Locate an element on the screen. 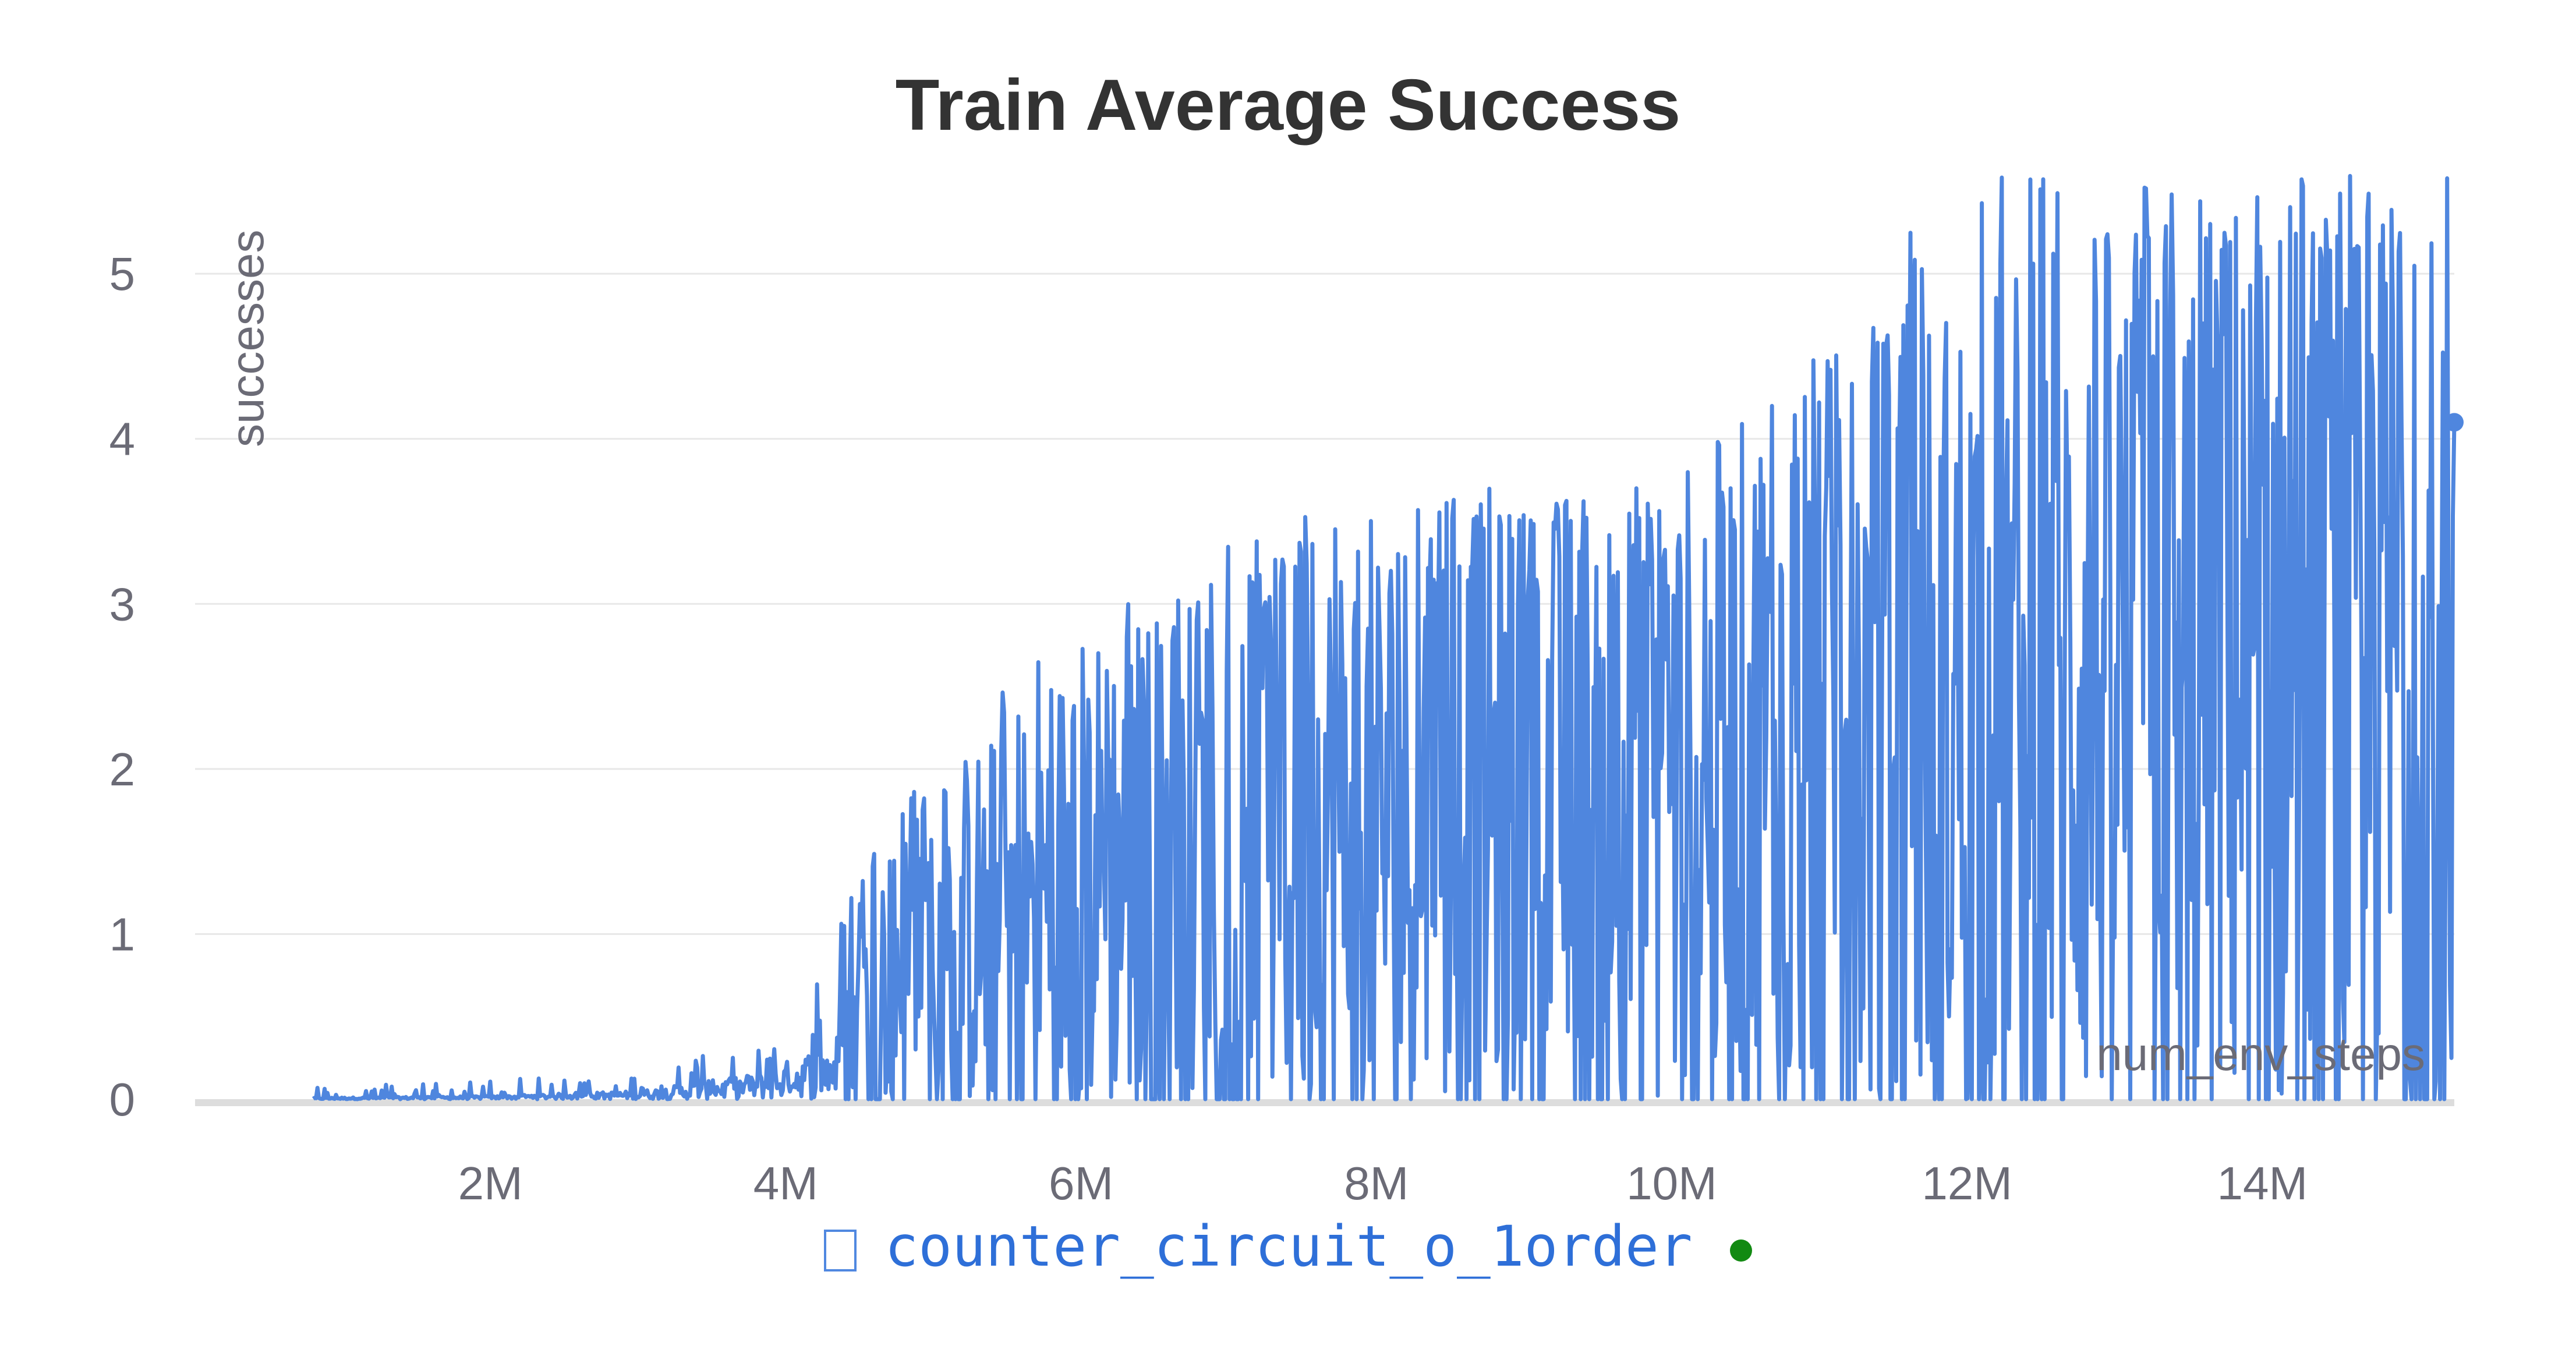  y-tick-labels: 0 1 2 3 4 5 is located at coordinates (123, 687).